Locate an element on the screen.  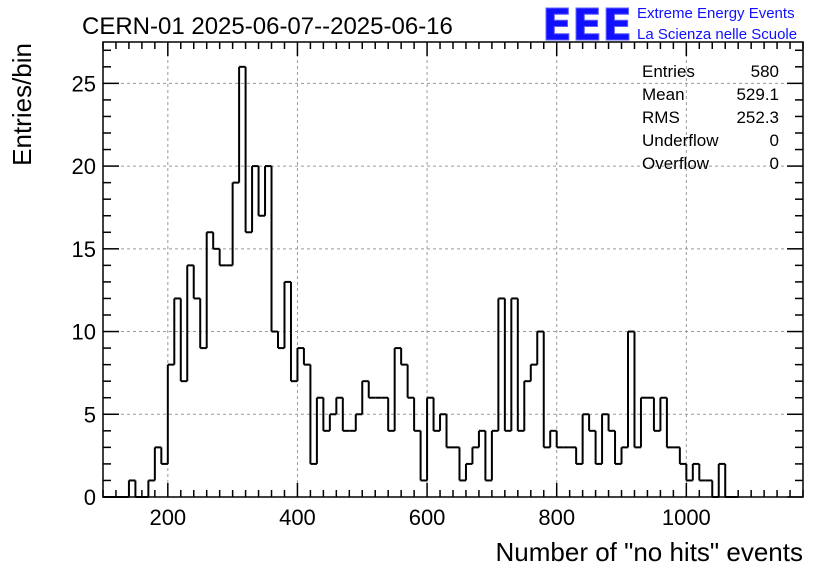
x-tick-label: 800 is located at coordinates (556, 517).